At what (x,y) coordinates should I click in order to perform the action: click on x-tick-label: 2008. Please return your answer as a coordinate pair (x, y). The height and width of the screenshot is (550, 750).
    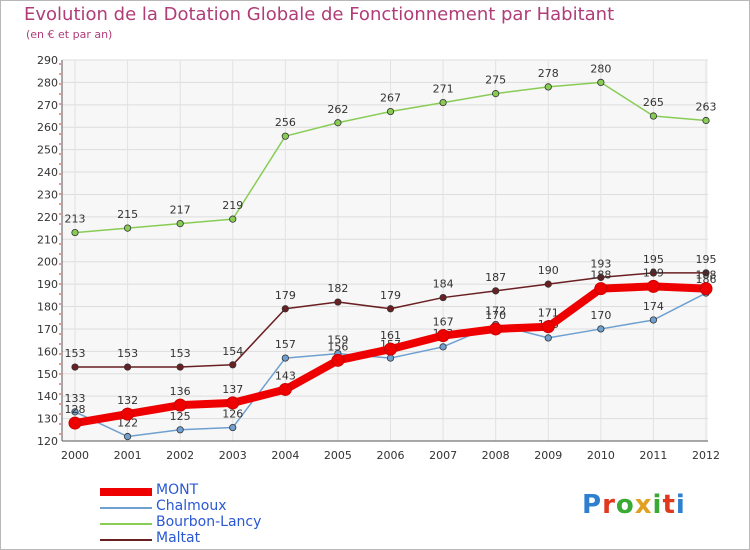
    Looking at the image, I should click on (496, 455).